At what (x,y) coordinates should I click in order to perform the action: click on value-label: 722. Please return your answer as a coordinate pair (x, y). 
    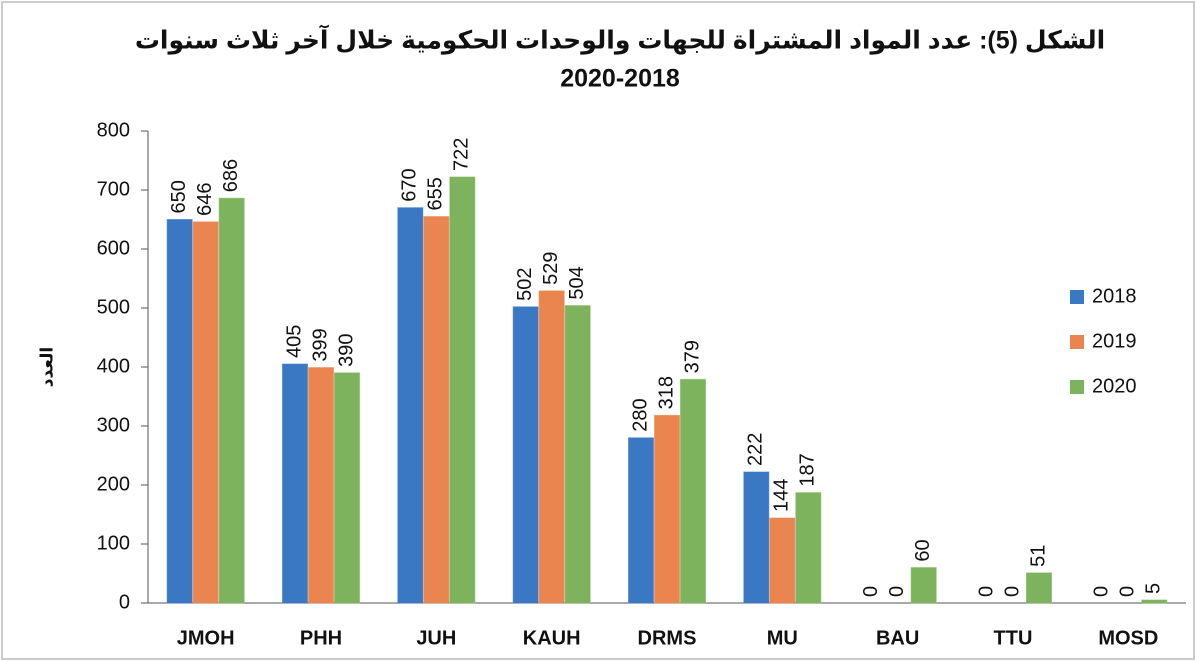
    Looking at the image, I should click on (462, 154).